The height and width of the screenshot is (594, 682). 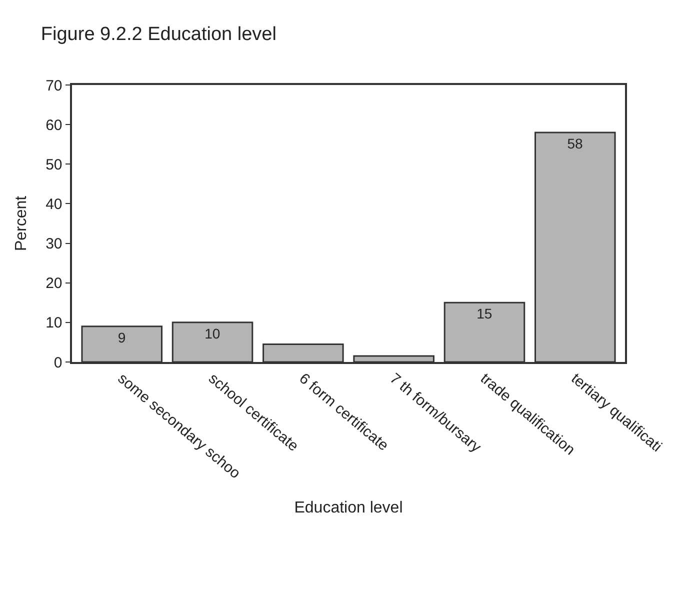 I want to click on data-label: 9, so click(x=122, y=337).